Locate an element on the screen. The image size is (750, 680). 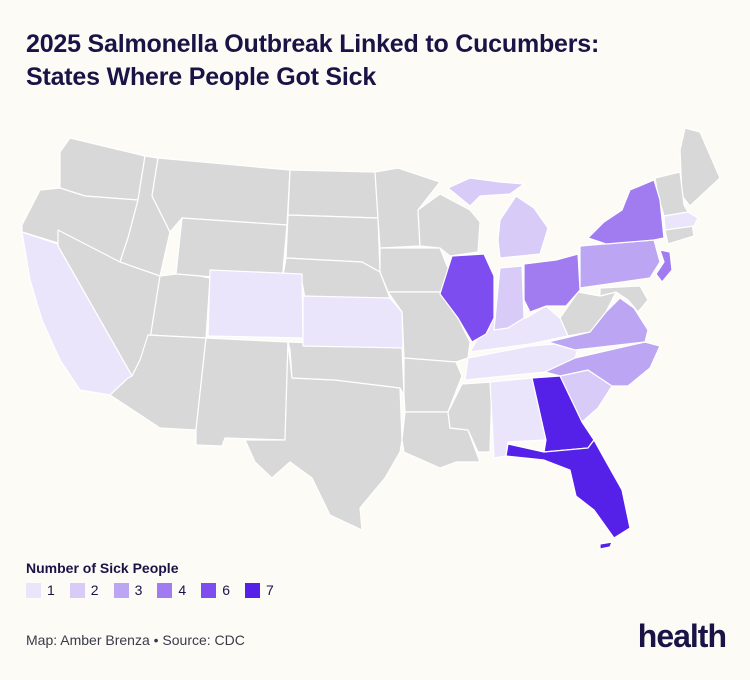
legend-title: Number of Sick People is located at coordinates (102, 568).